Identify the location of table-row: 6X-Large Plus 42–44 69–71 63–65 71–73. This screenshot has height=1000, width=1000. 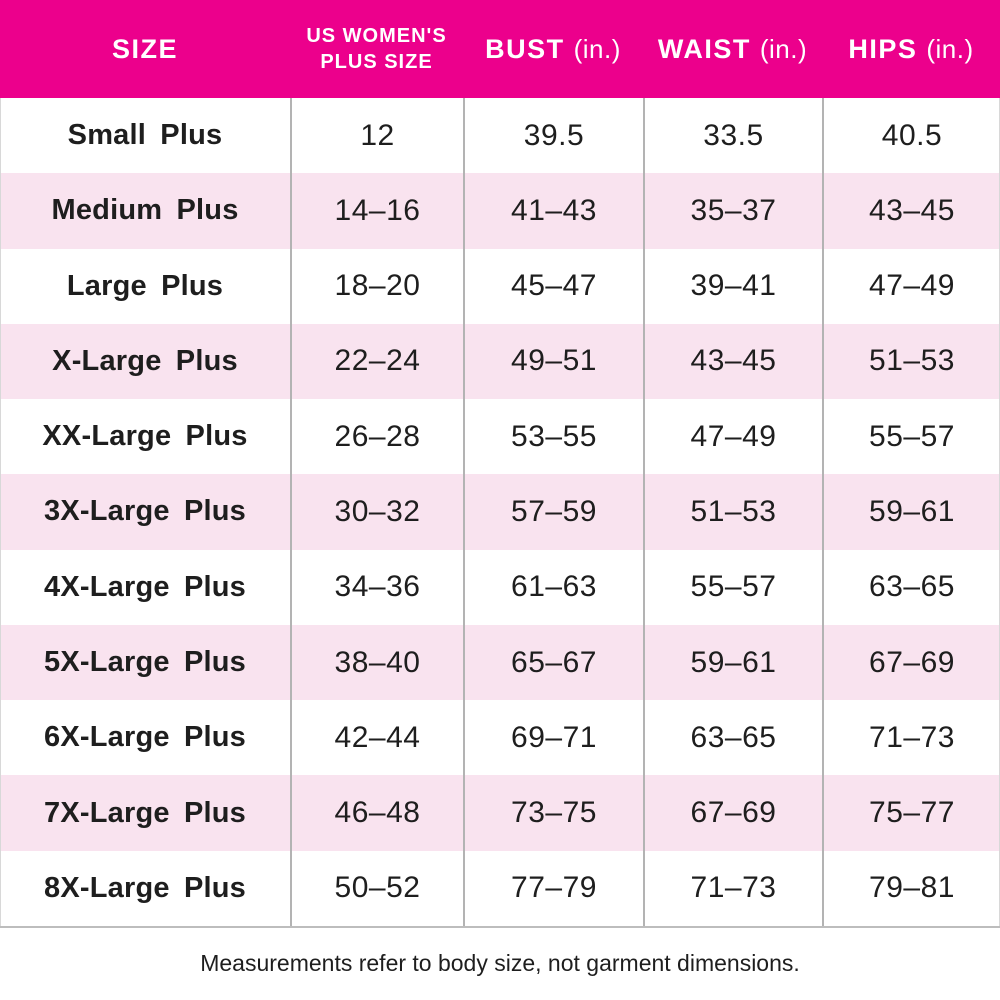
(500, 738).